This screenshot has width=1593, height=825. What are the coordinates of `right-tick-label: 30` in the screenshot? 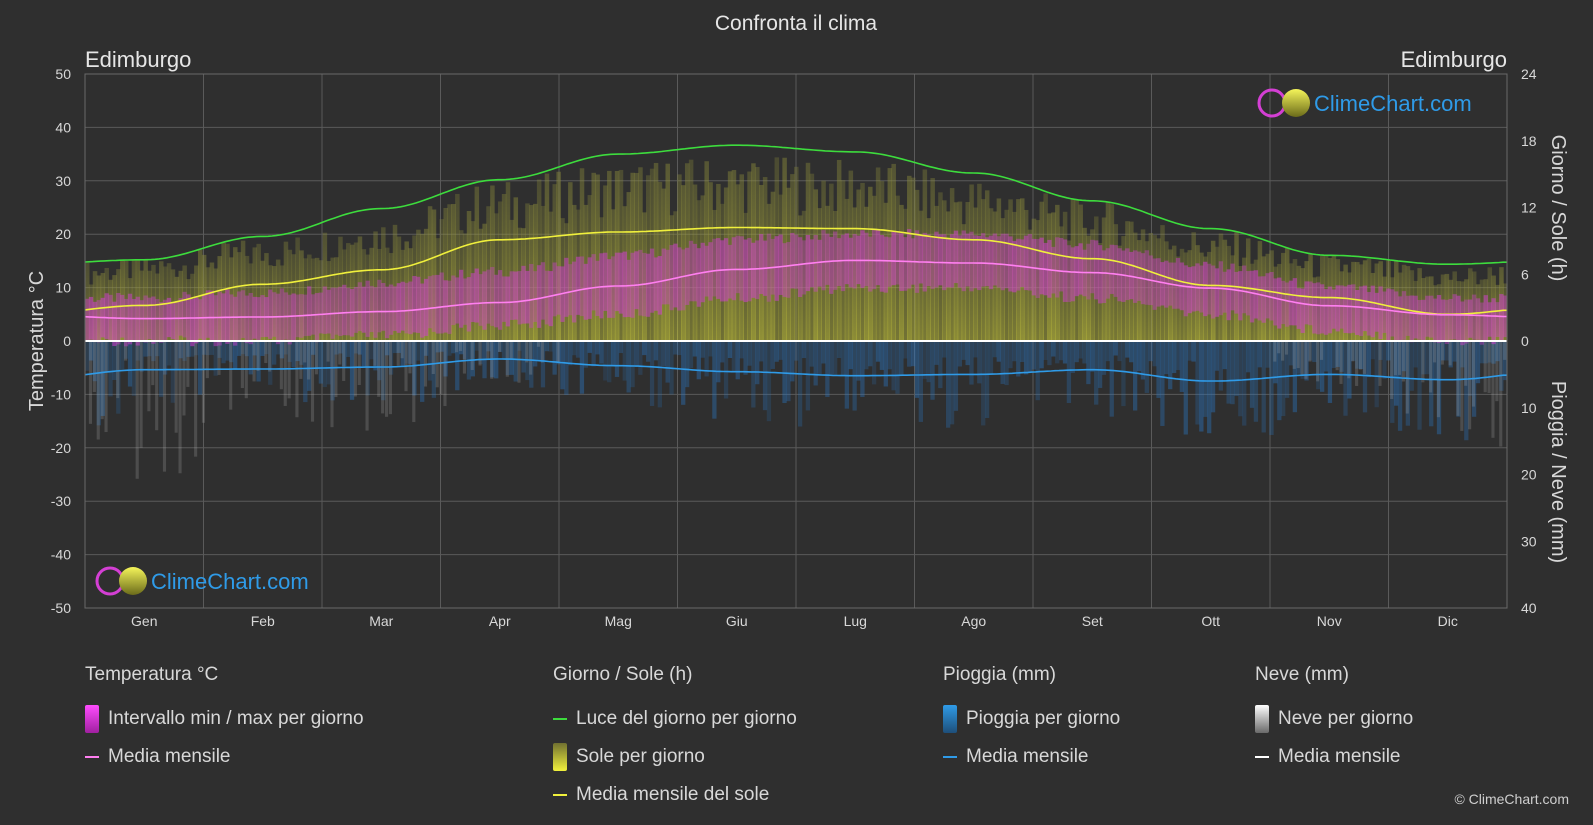 It's located at (1529, 541).